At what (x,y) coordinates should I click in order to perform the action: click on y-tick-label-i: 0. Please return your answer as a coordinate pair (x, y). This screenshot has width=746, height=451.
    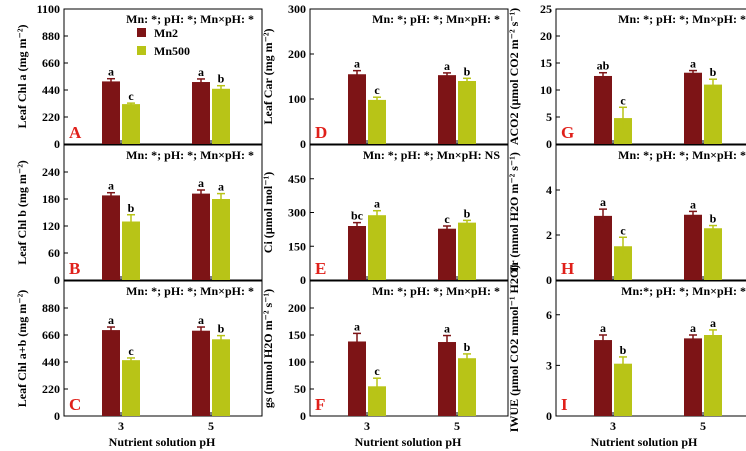
    Looking at the image, I should click on (549, 416).